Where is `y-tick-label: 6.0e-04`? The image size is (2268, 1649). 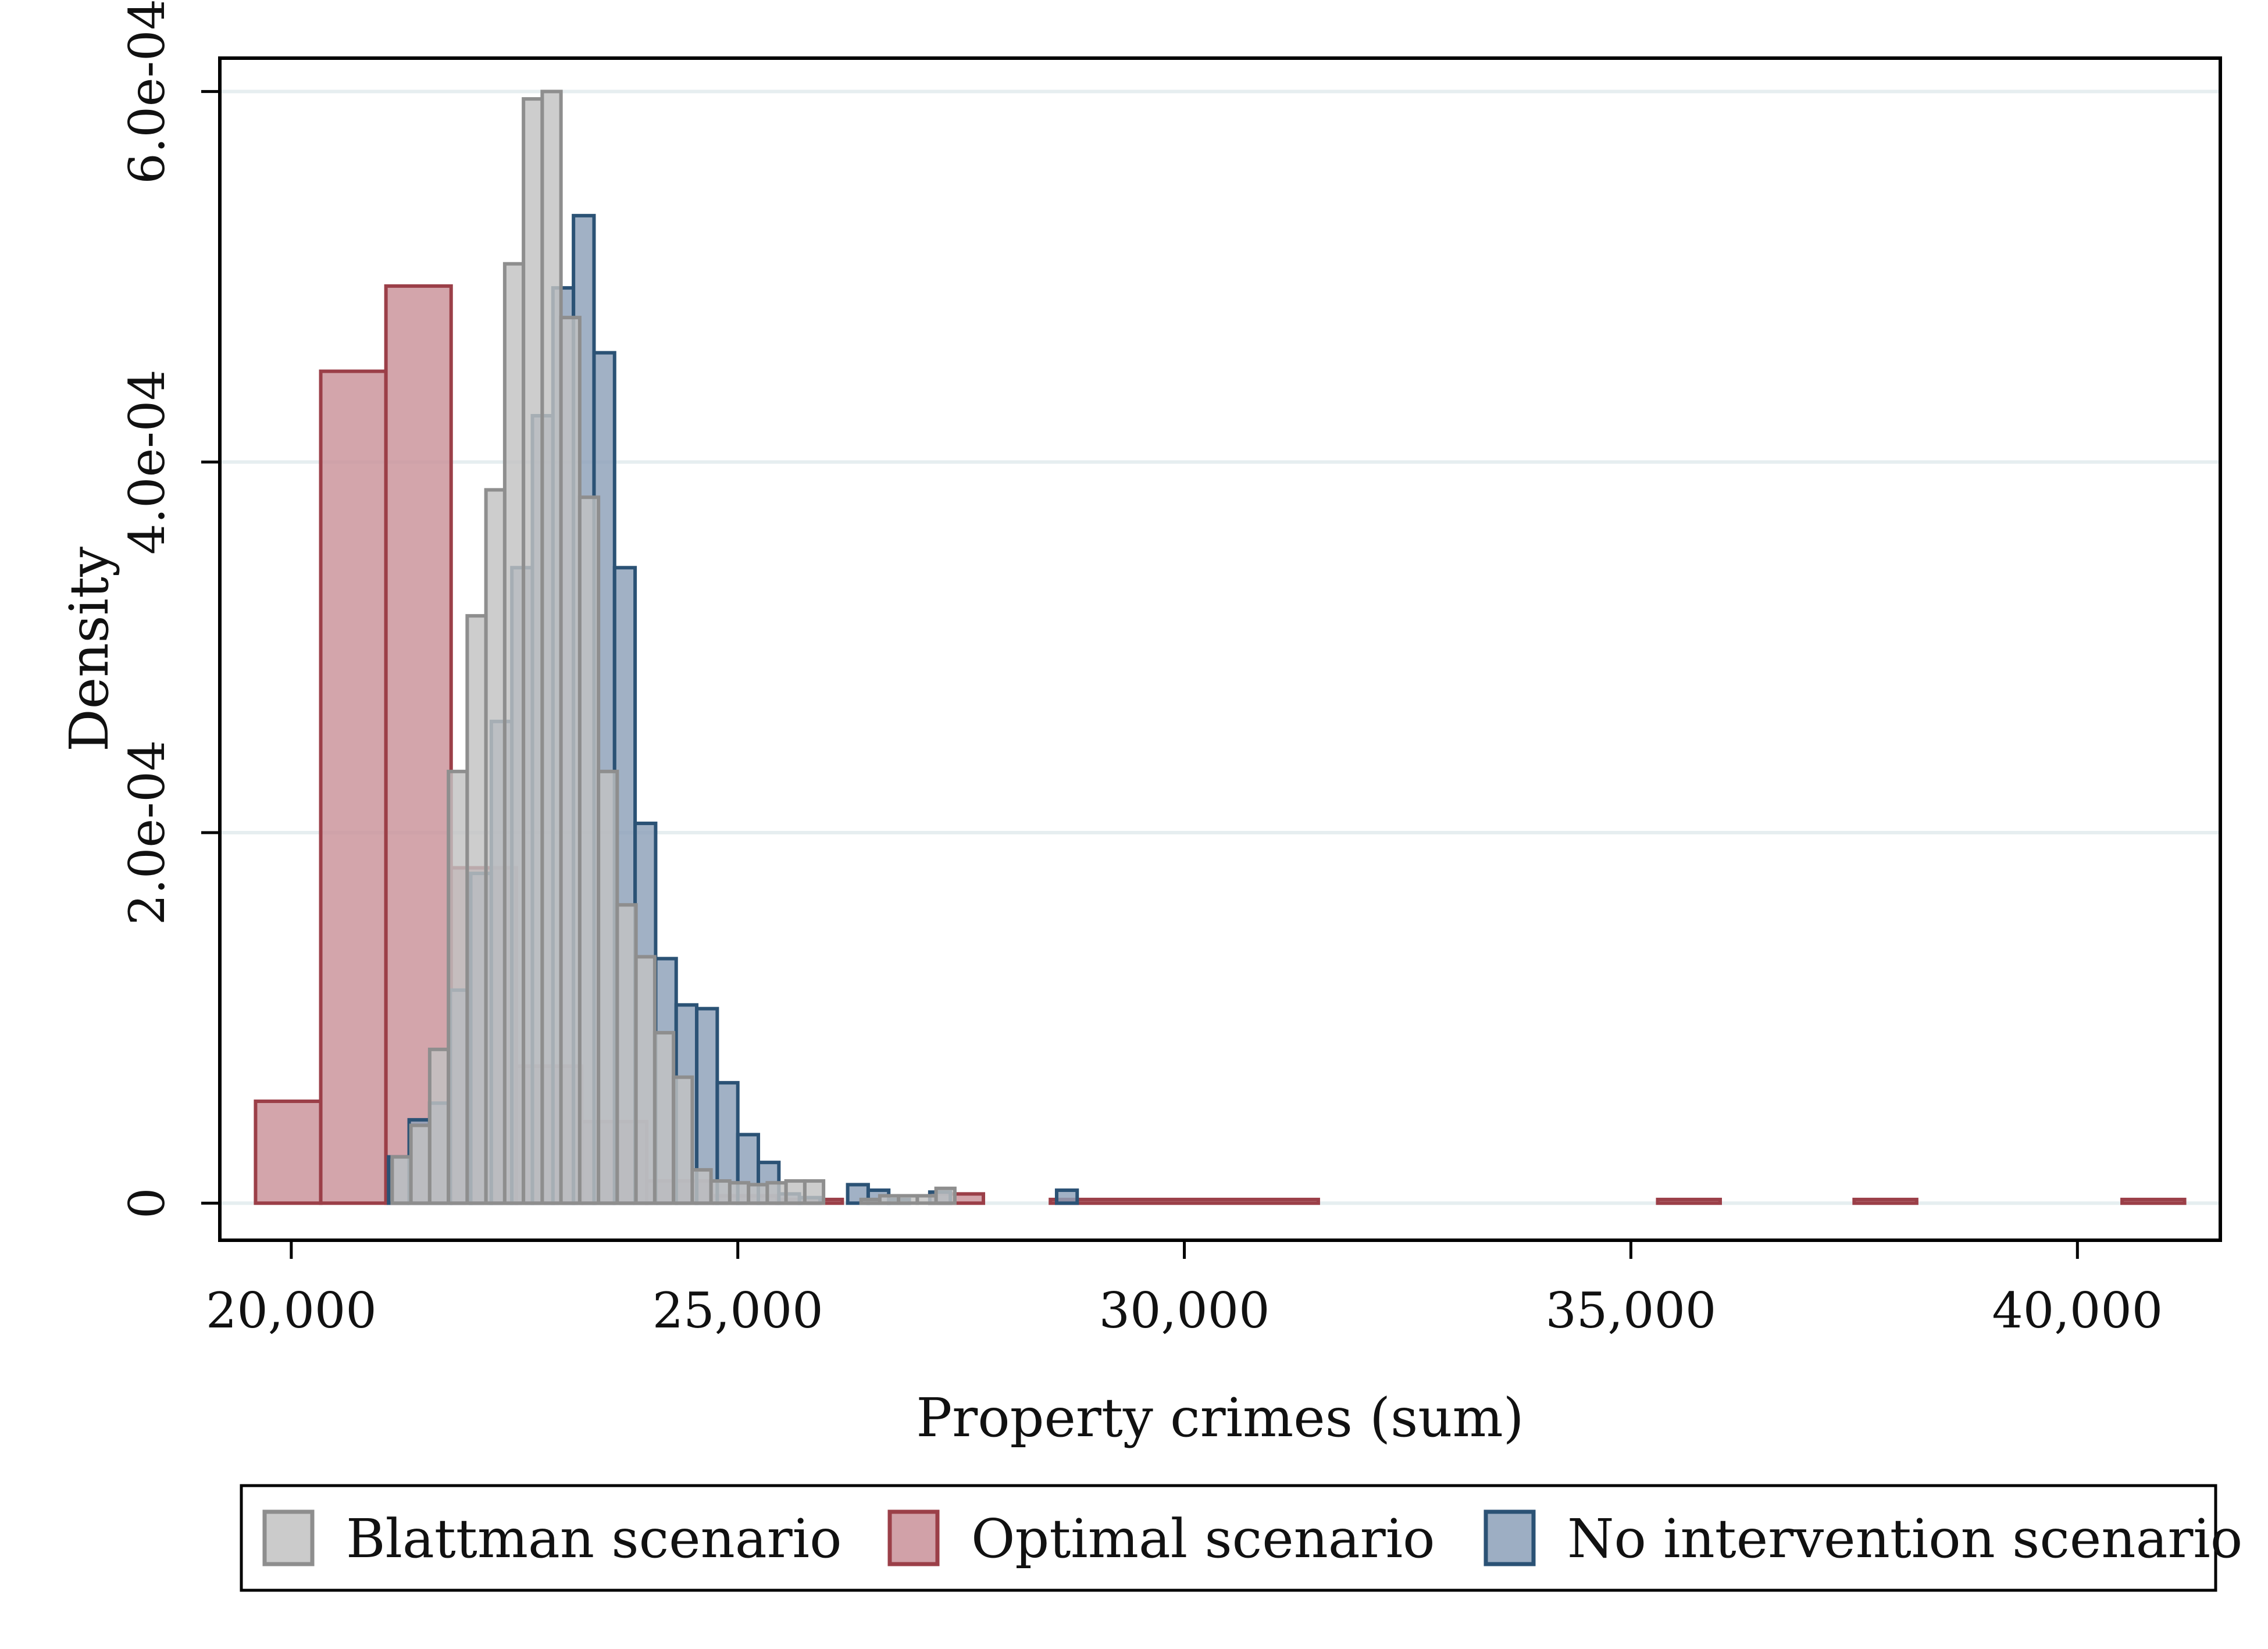 y-tick-label: 6.0e-04 is located at coordinates (147, 92).